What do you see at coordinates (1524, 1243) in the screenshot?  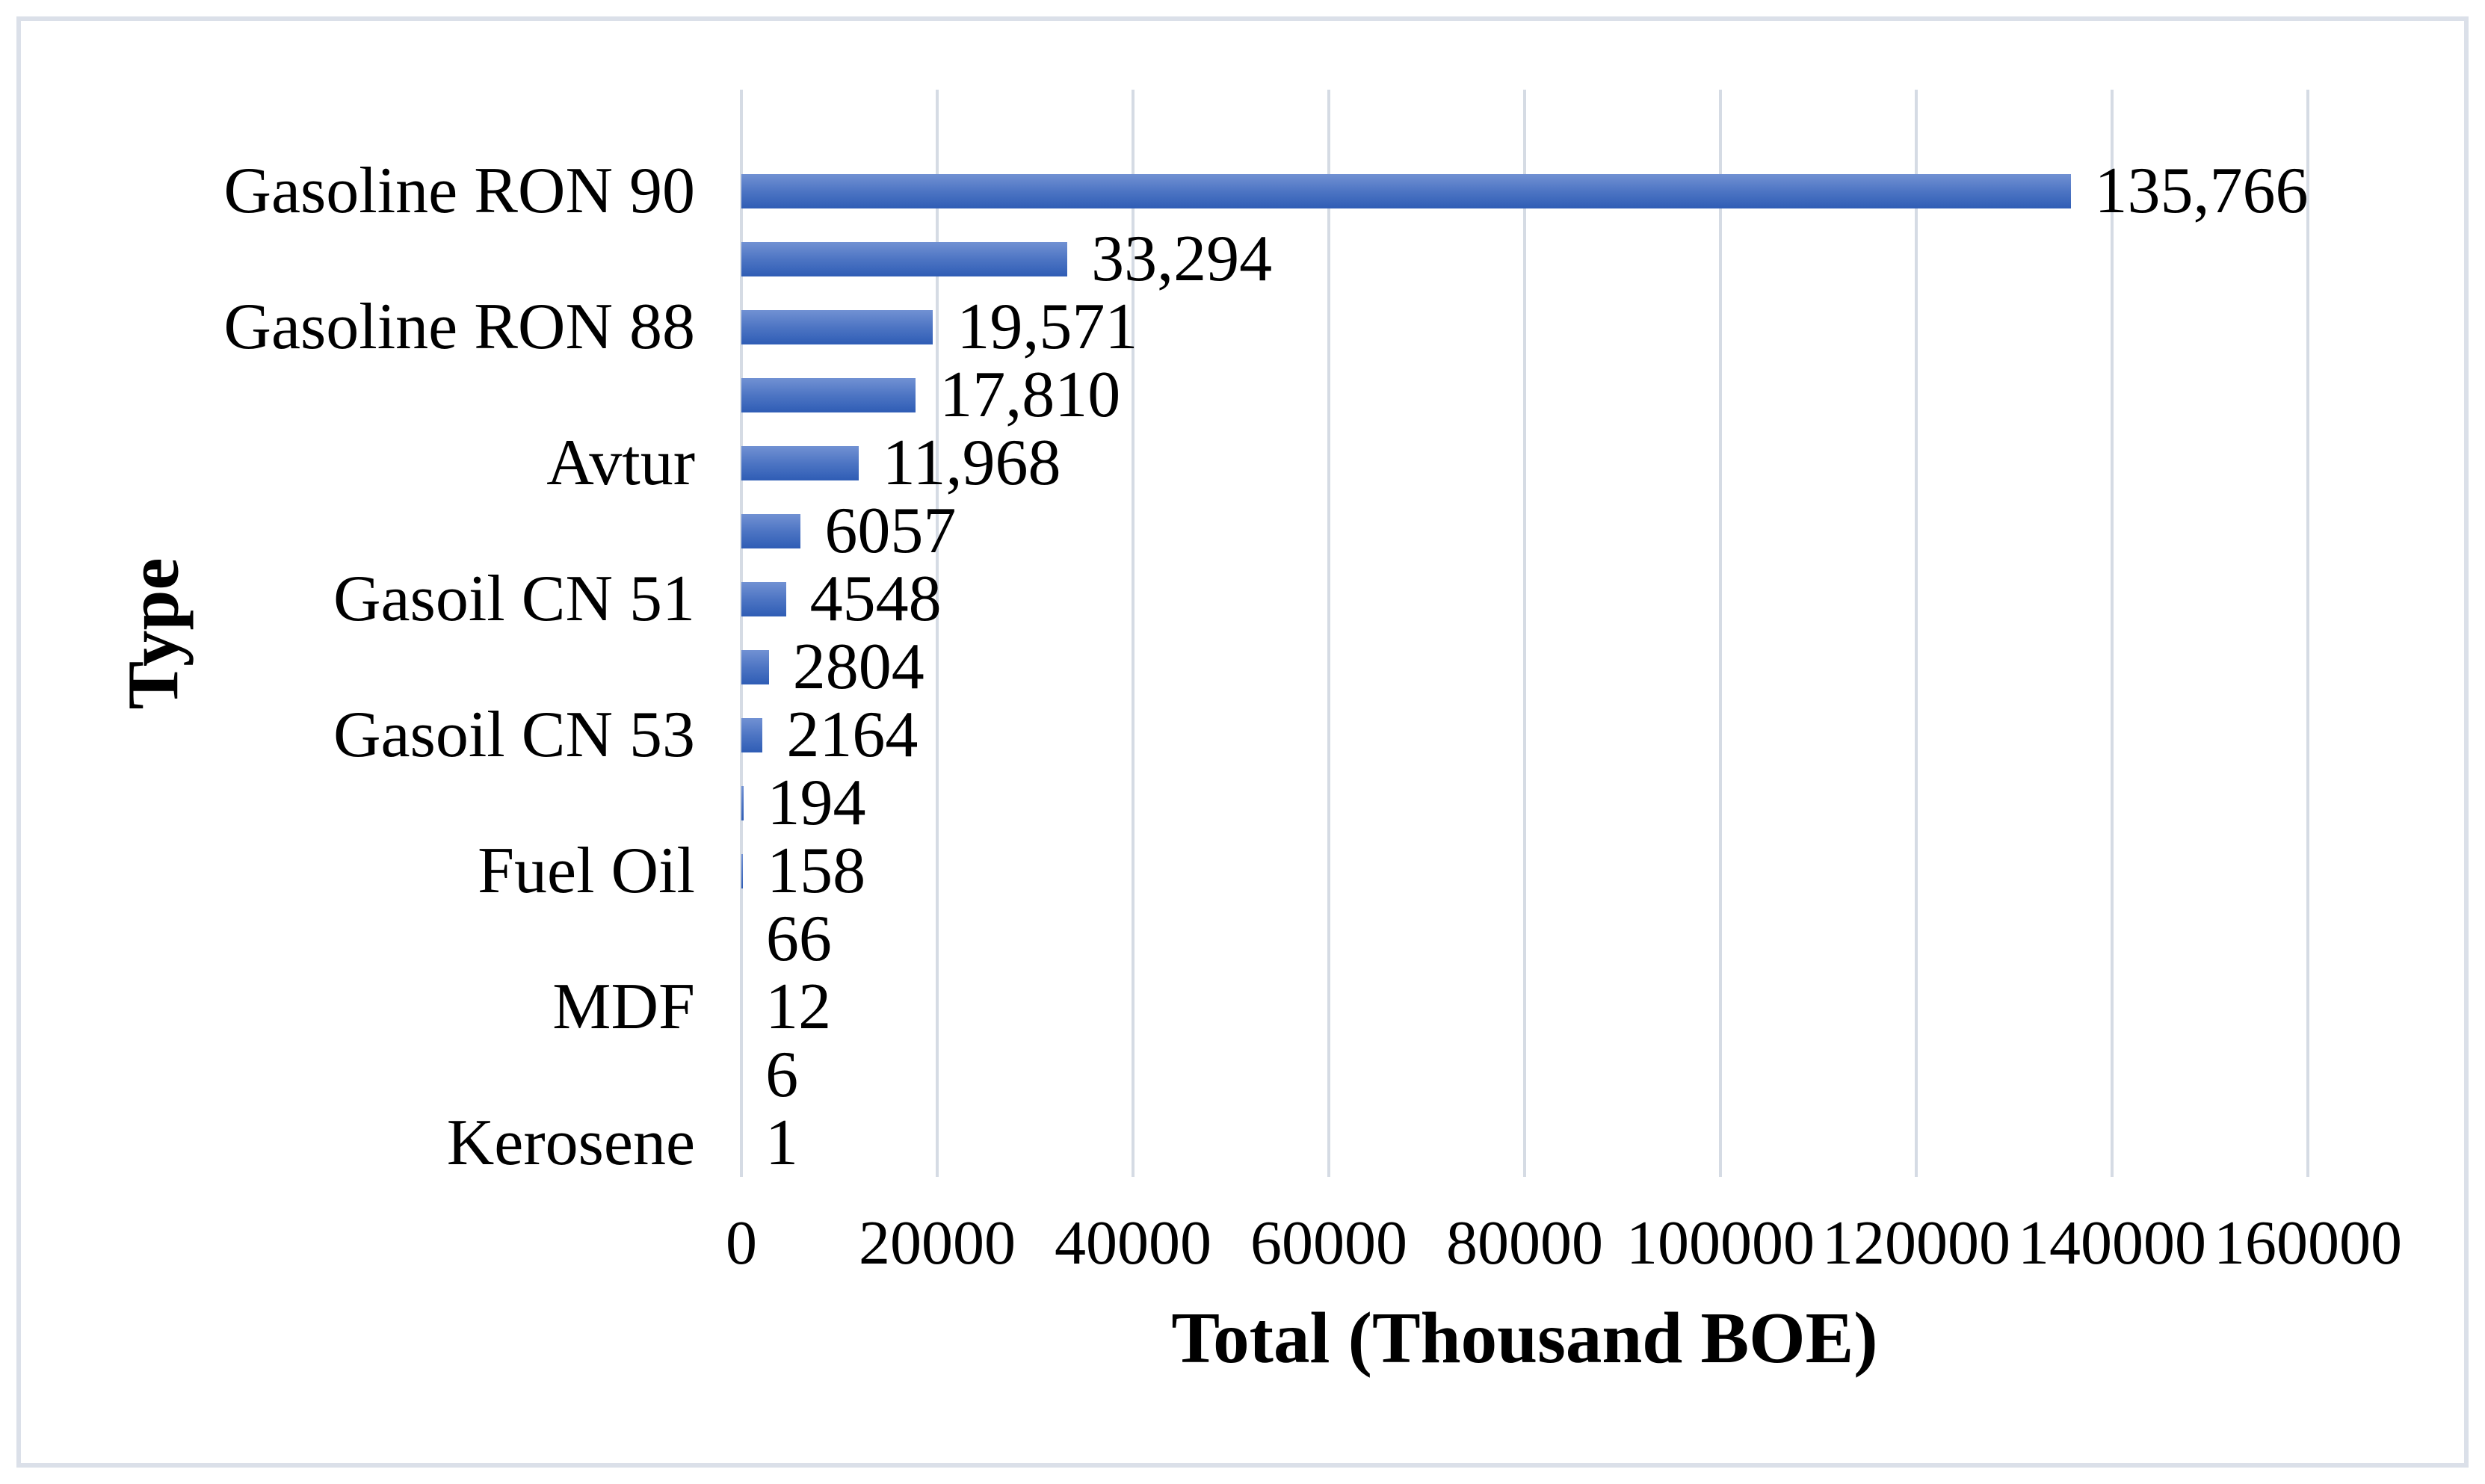 I see `x-tick-label: 80000` at bounding box center [1524, 1243].